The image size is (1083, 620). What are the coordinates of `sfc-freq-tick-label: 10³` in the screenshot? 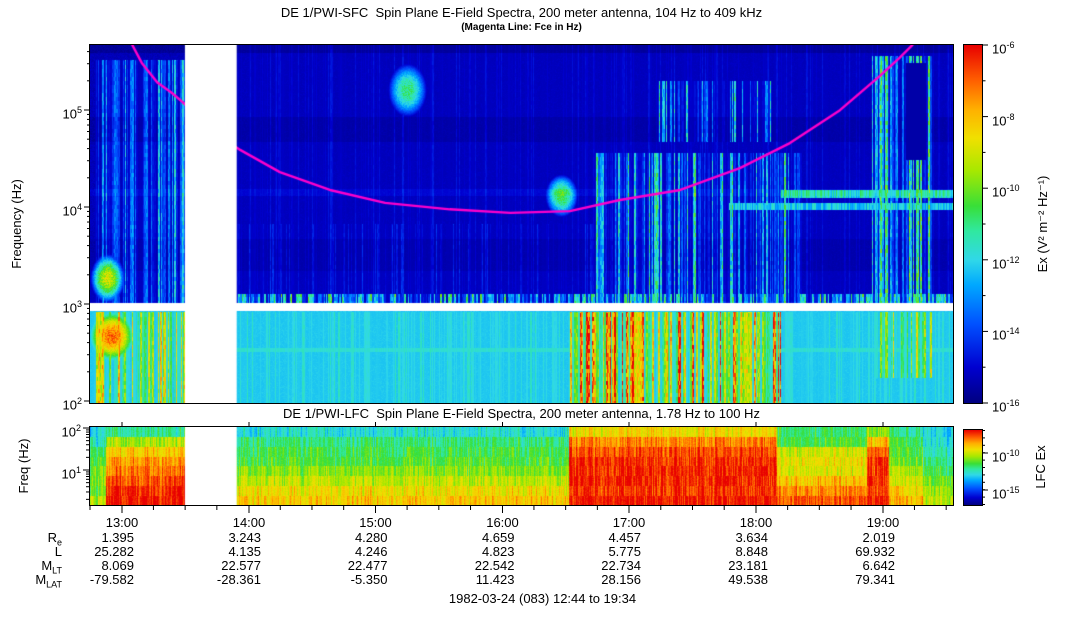 It's located at (72, 307).